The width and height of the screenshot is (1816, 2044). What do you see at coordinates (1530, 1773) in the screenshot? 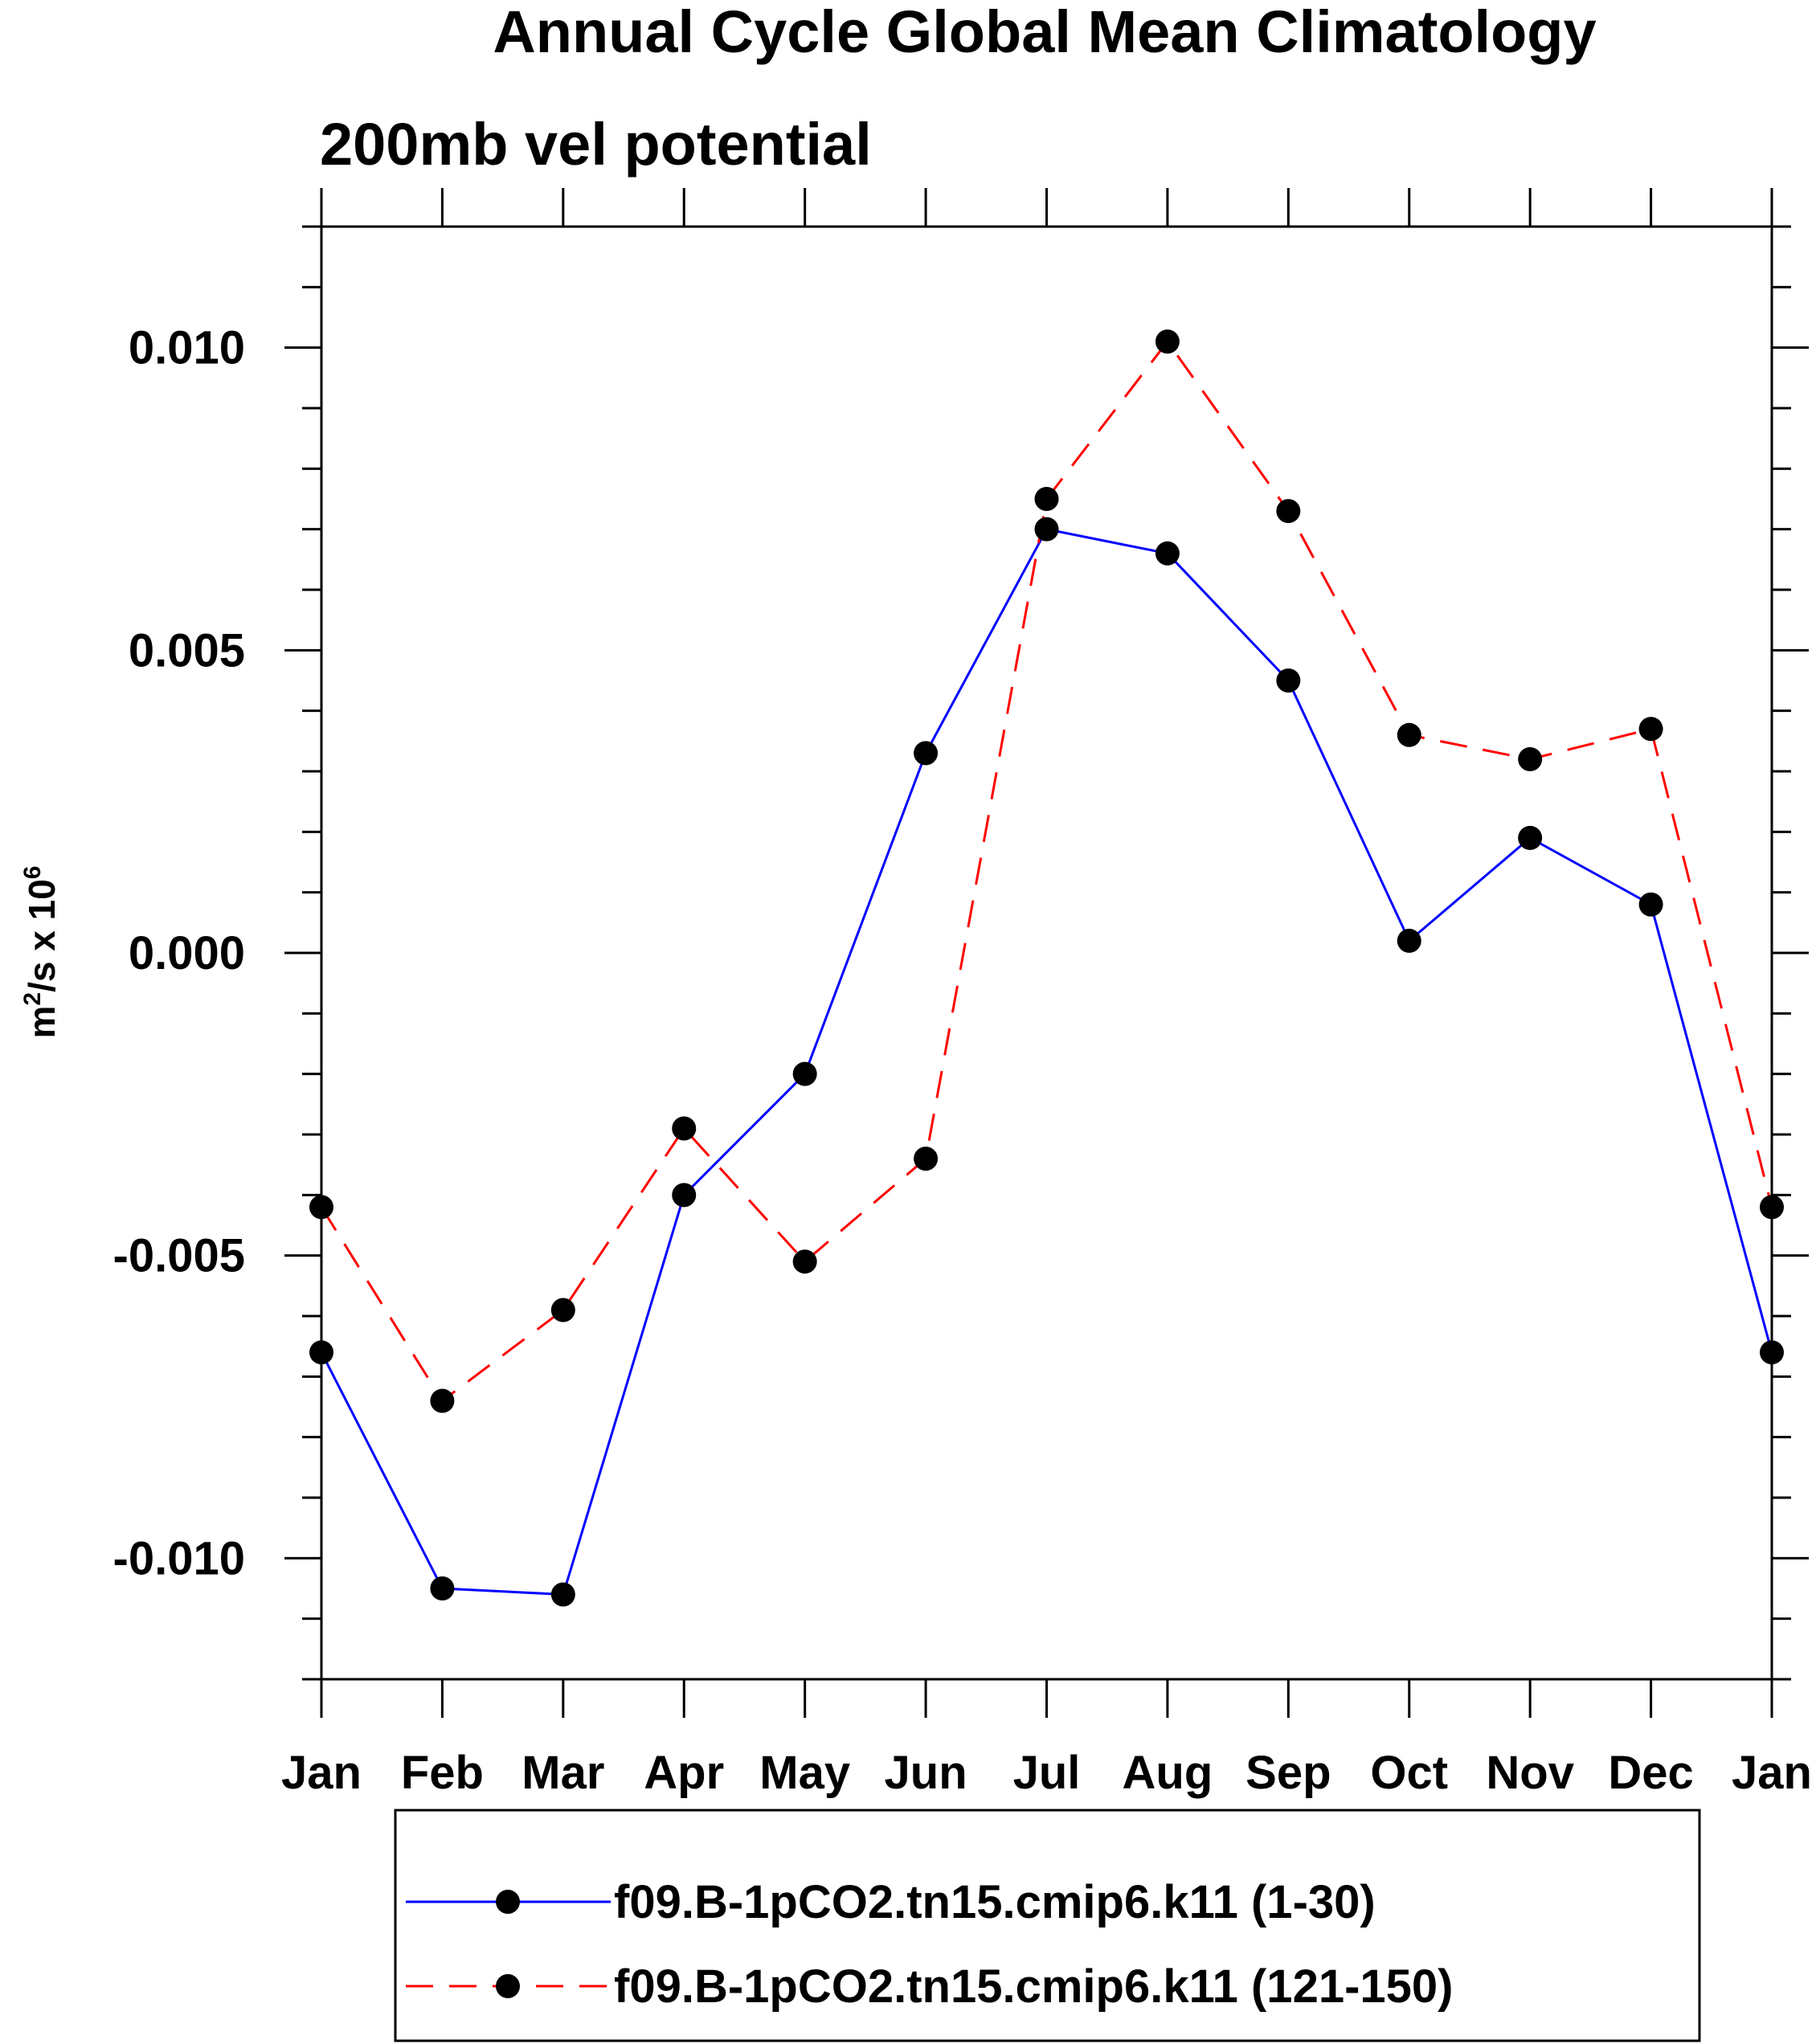
I see `x-tick-label: Nov` at bounding box center [1530, 1773].